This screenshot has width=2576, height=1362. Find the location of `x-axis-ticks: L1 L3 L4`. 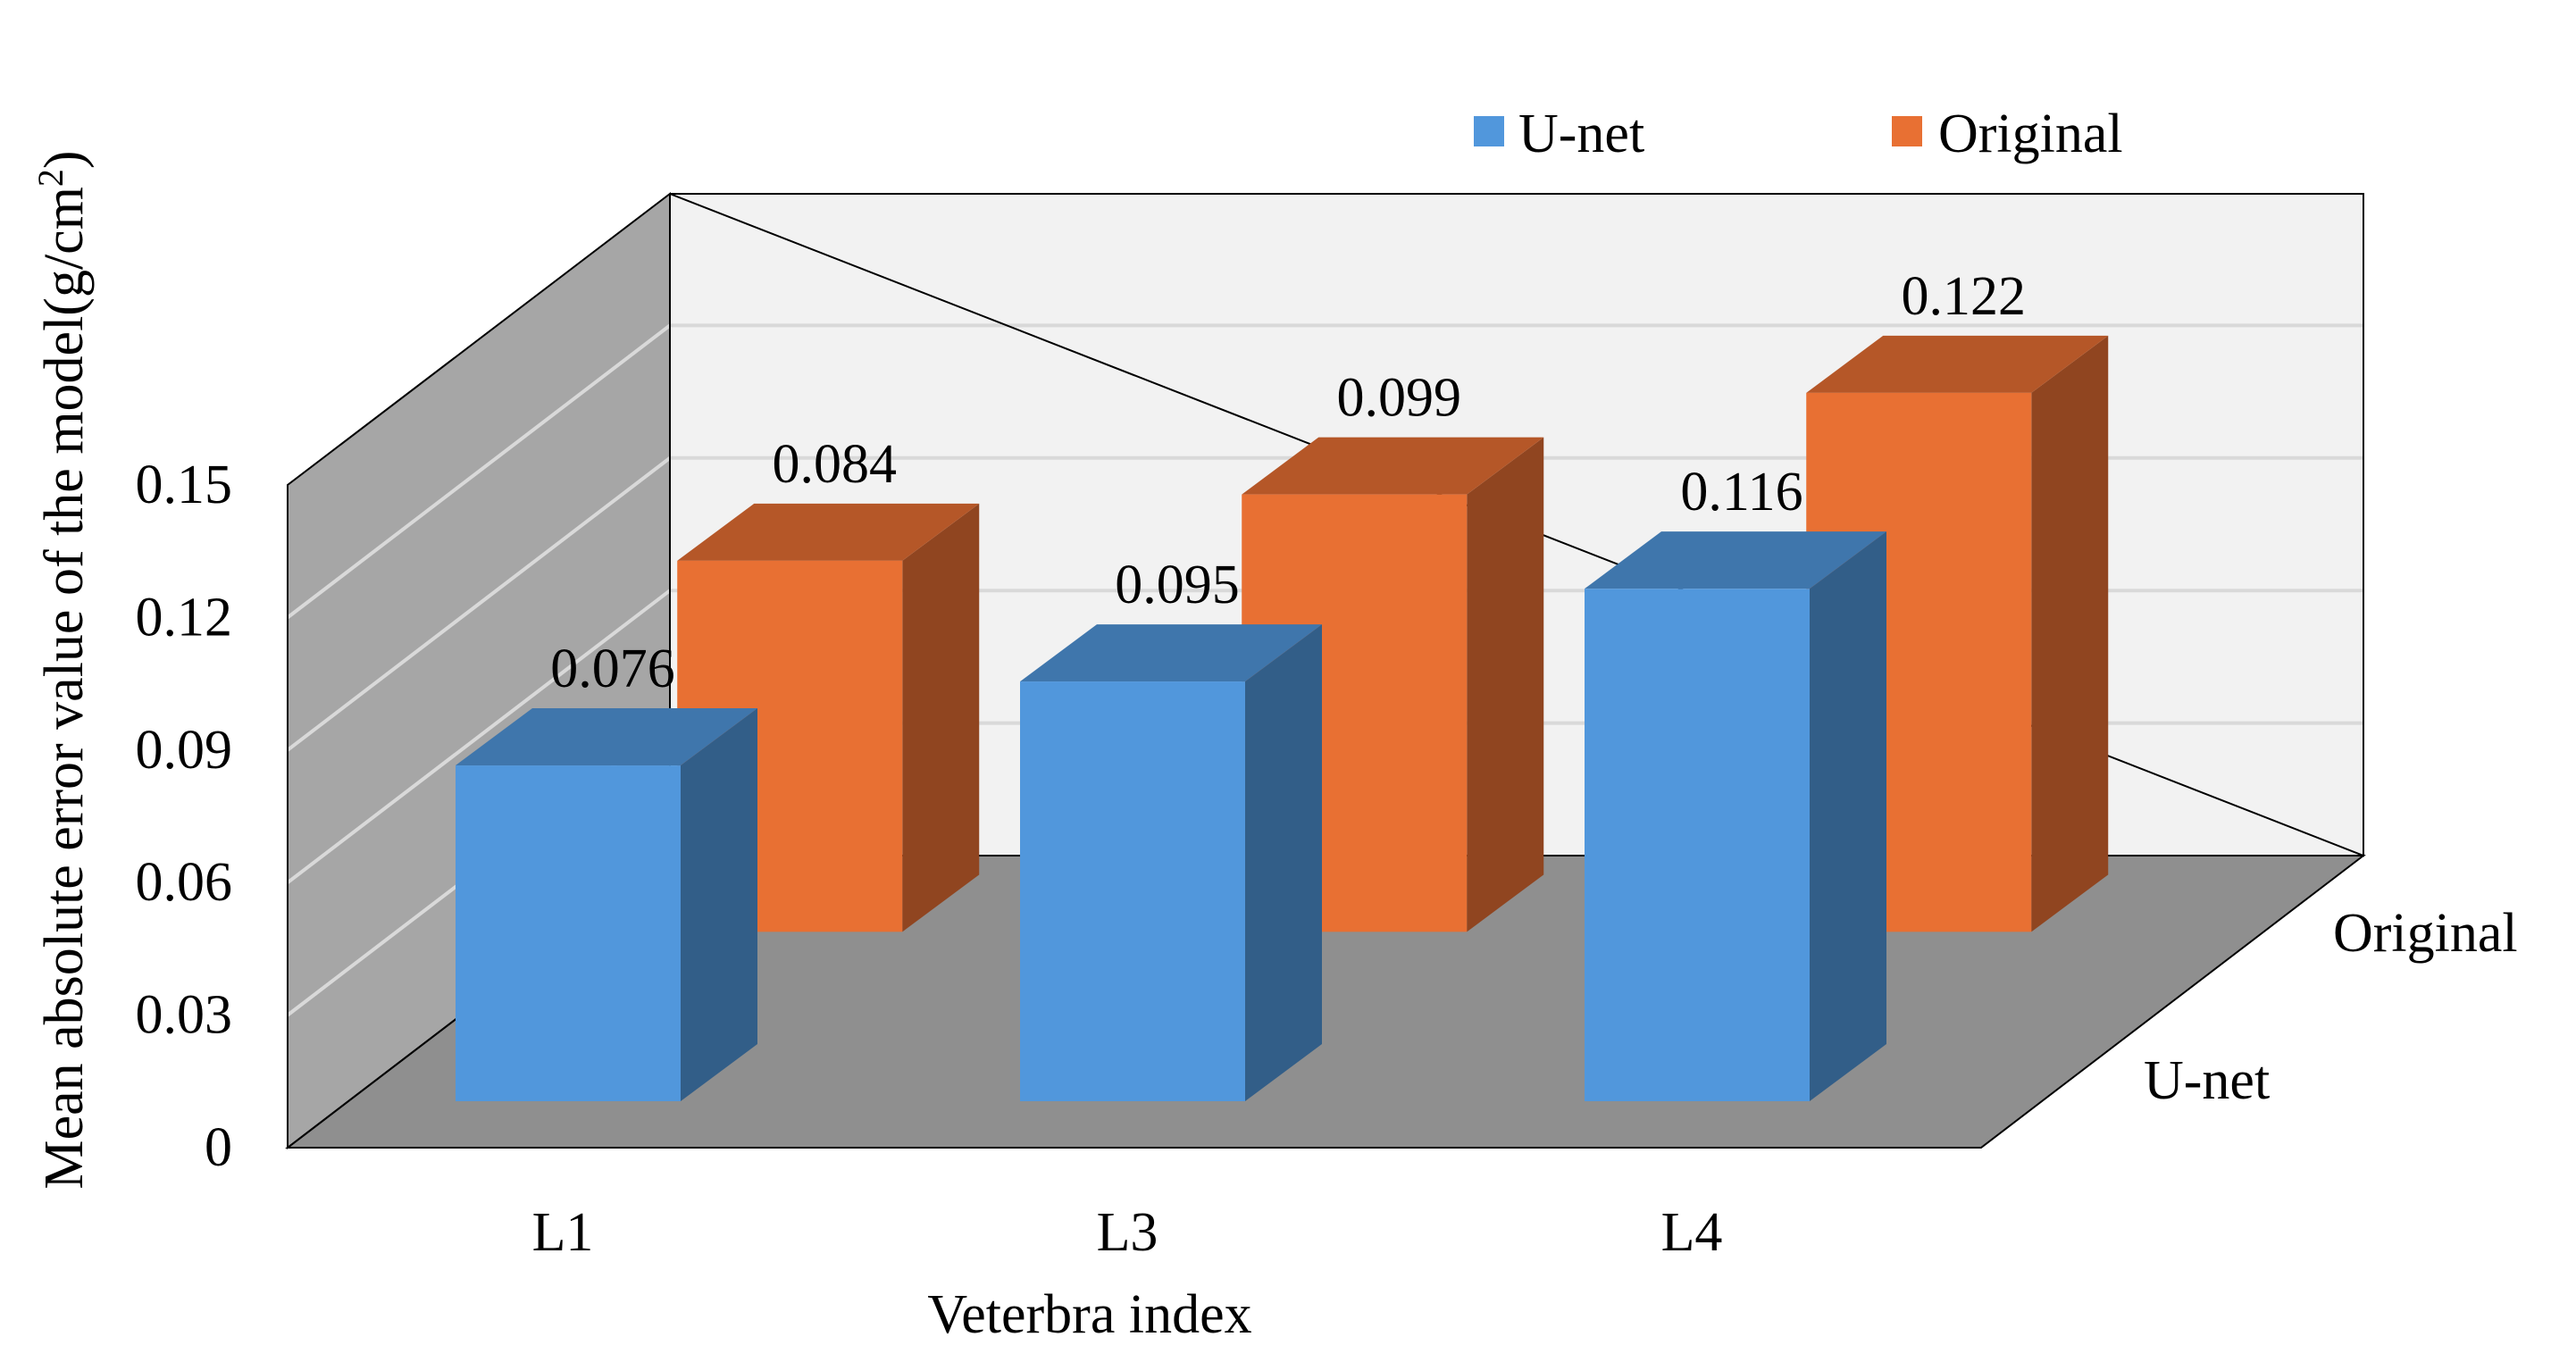

x-axis-ticks: L1 L3 L4 is located at coordinates (1128, 1232).